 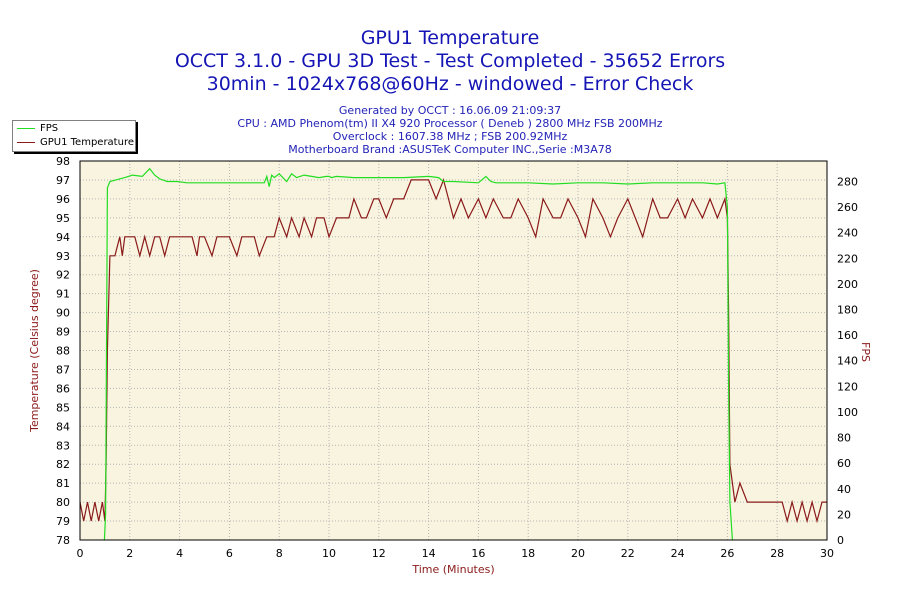 What do you see at coordinates (847, 386) in the screenshot?
I see `y-right-tick-label: 120` at bounding box center [847, 386].